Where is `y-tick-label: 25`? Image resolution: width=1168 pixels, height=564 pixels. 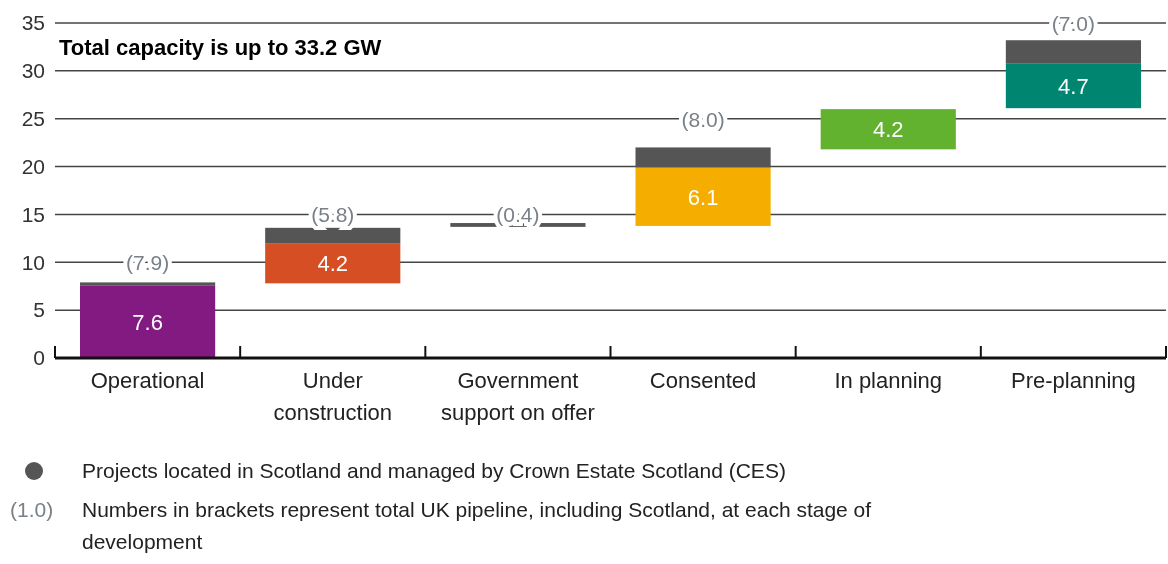 y-tick-label: 25 is located at coordinates (33, 118).